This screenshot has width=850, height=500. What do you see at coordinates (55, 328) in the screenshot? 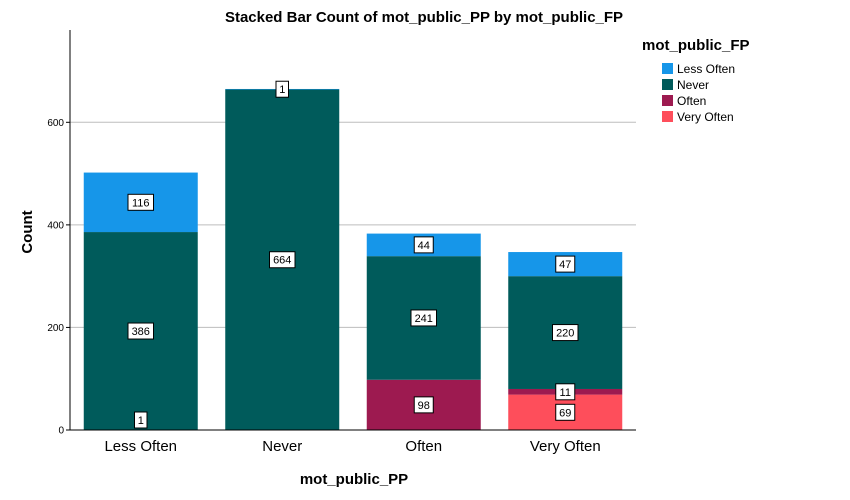
I see `y-tick-label-200: 200` at bounding box center [55, 328].